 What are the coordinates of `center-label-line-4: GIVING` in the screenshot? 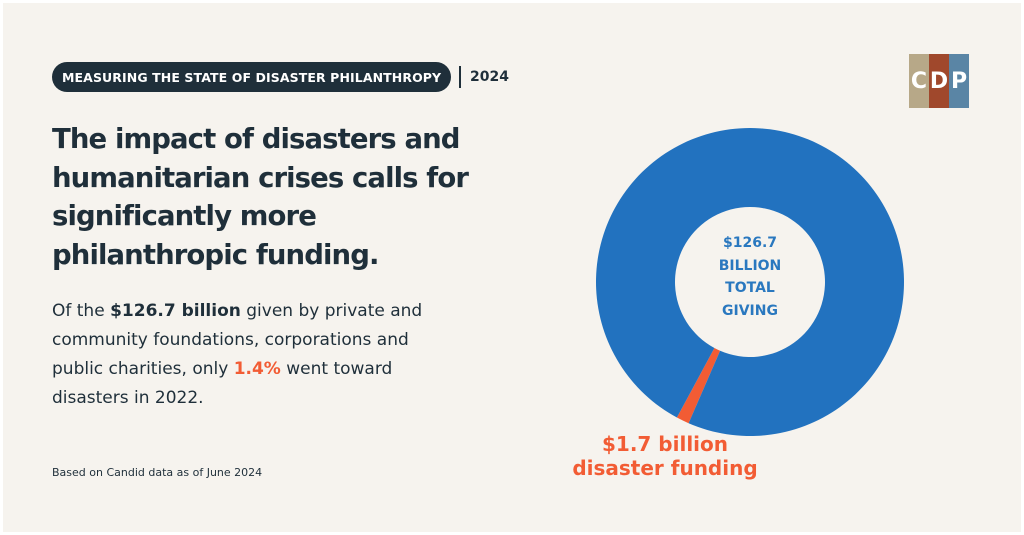 It's located at (750, 310).